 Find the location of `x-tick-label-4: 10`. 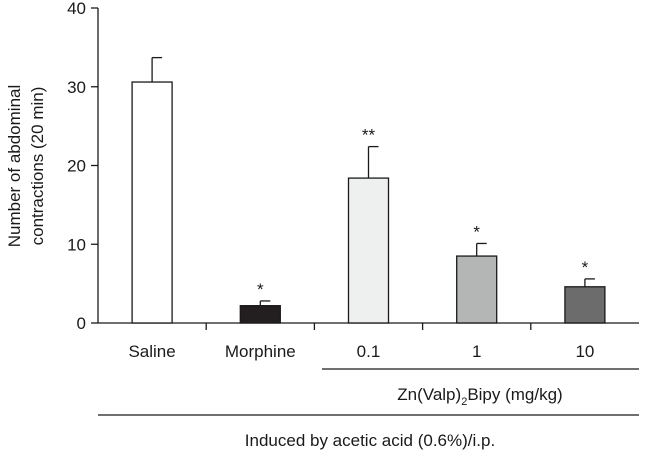

x-tick-label-4: 10 is located at coordinates (584, 351).